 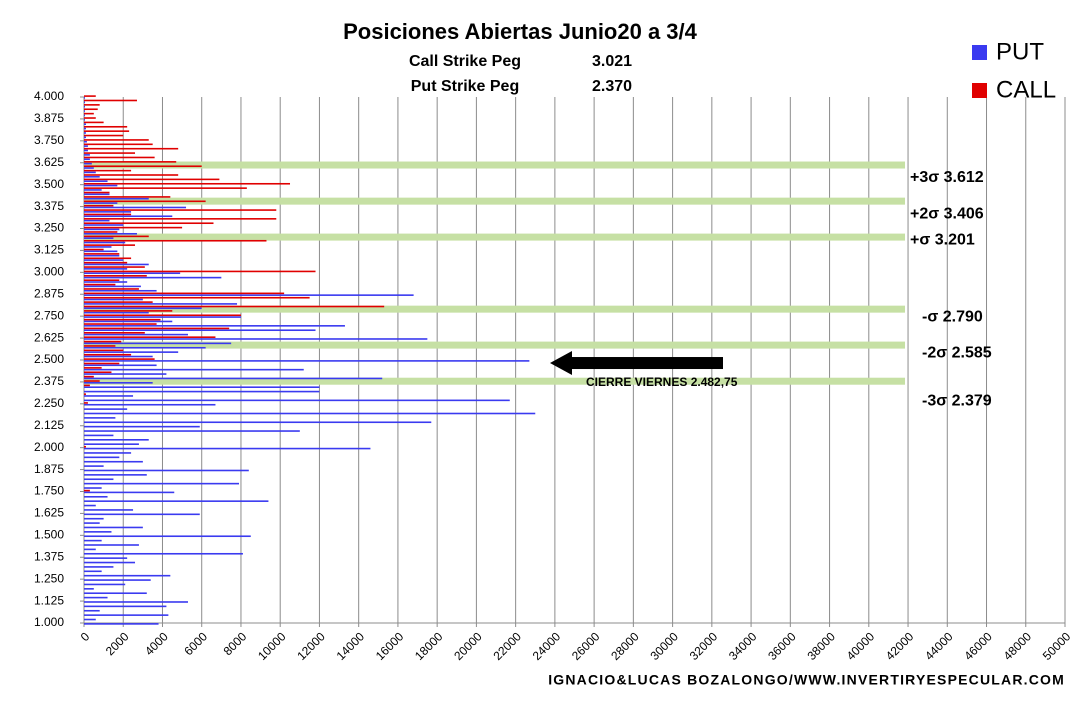 I want to click on y-tick-label: 2.750, so click(x=49, y=315).